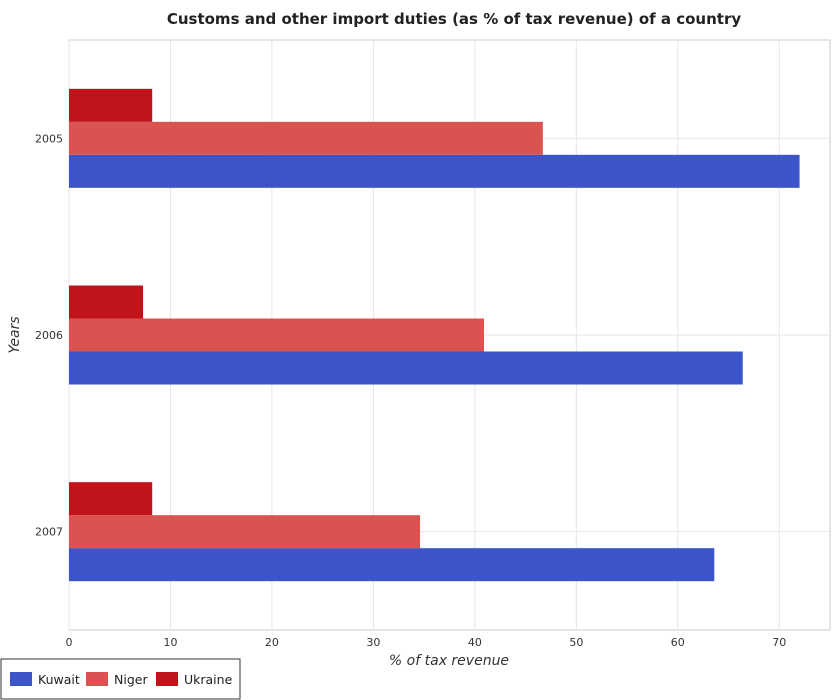 The height and width of the screenshot is (700, 839). Describe the element at coordinates (49, 532) in the screenshot. I see `y-tick-label: 2007` at that location.